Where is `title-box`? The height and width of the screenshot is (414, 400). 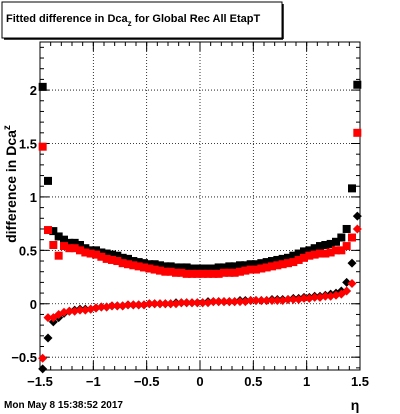 title-box is located at coordinates (142, 20).